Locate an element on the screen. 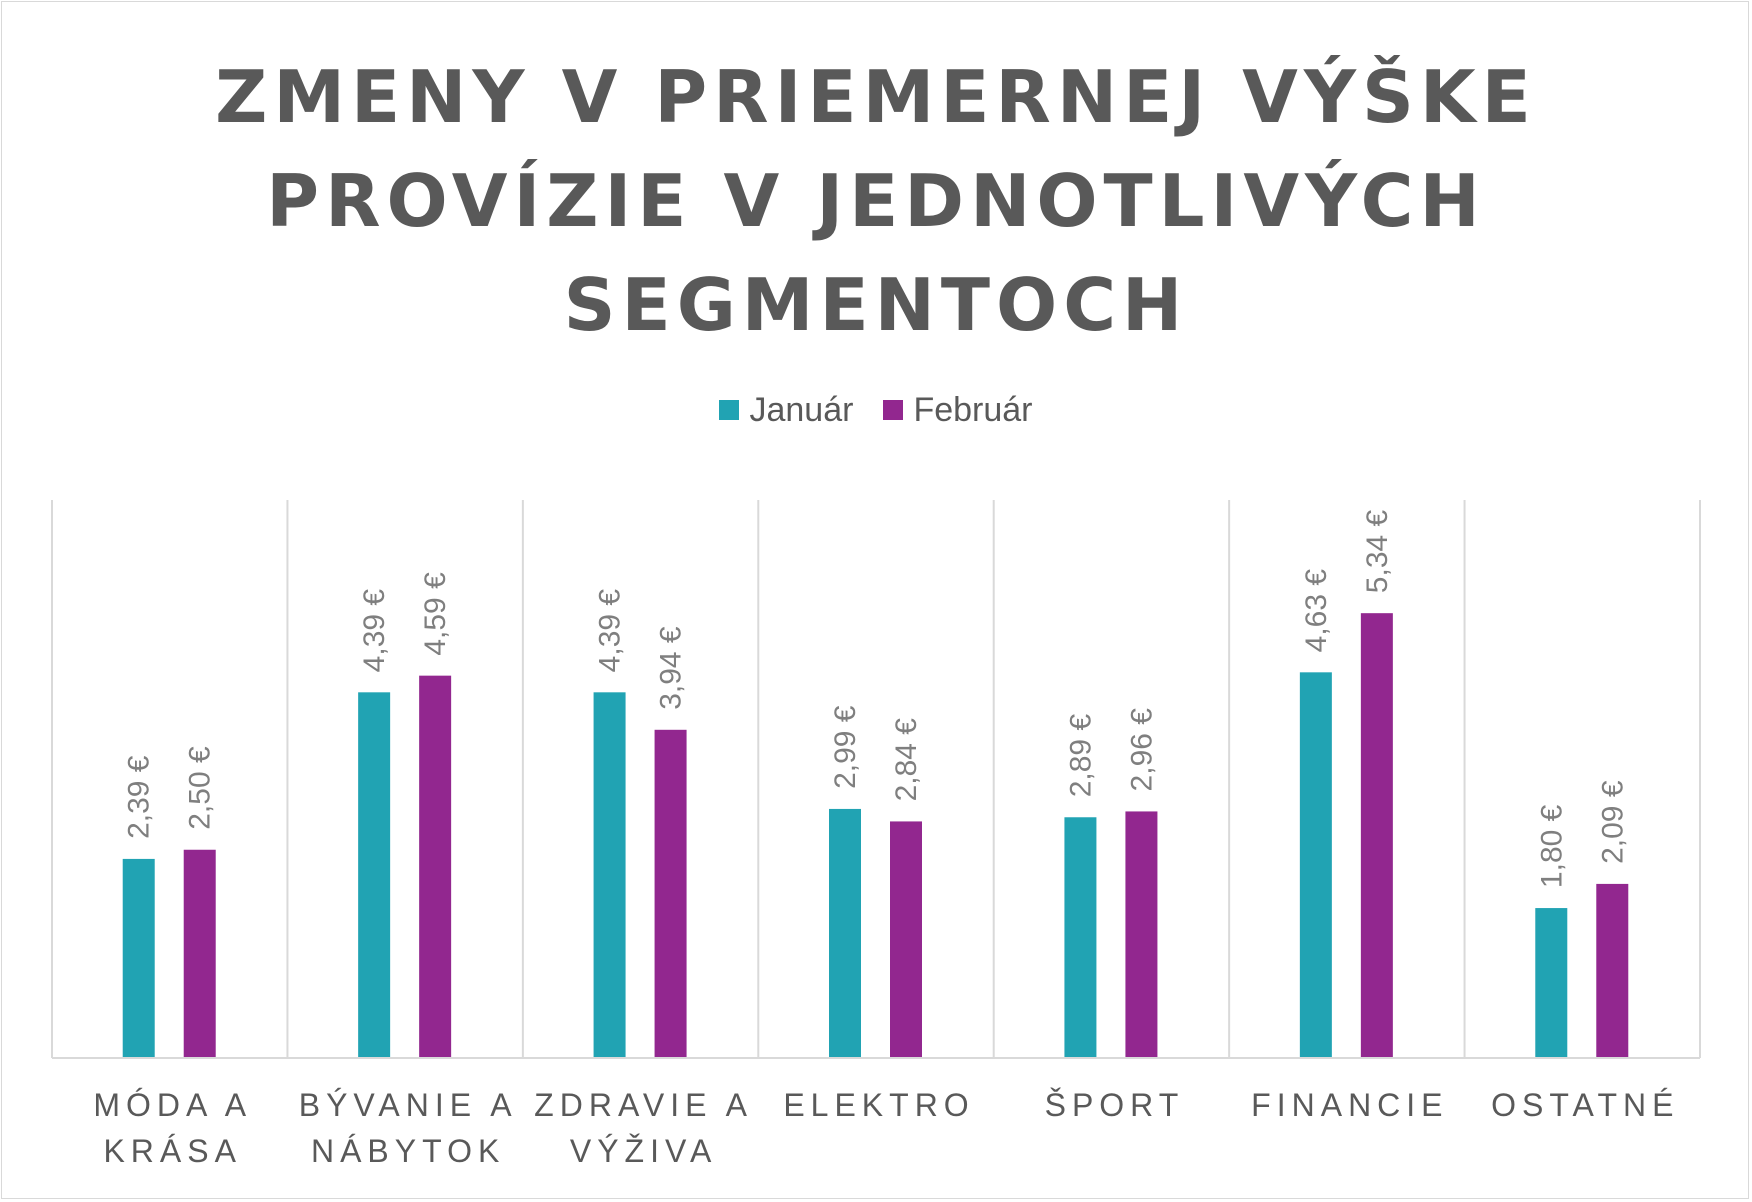 Image resolution: width=1752 pixels, height=1202 pixels. category-label: ŠPORT is located at coordinates (1114, 1105).